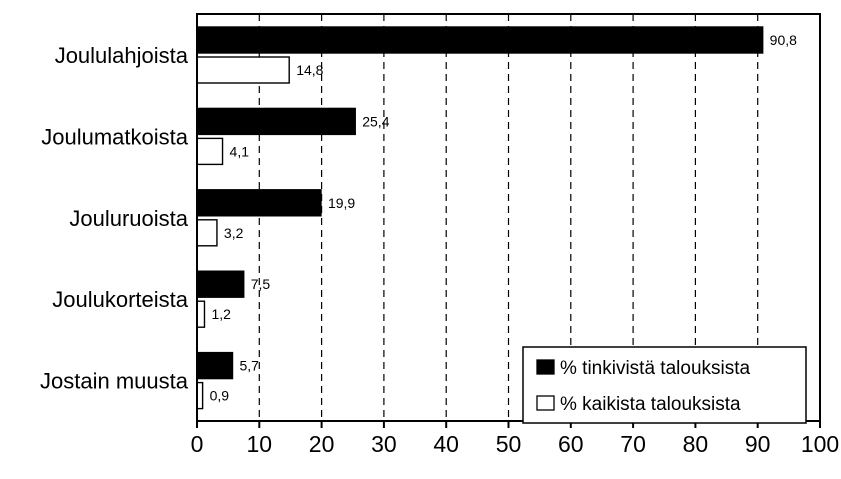 The image size is (841, 479). What do you see at coordinates (240, 151) in the screenshot?
I see `data-label: 4,1` at bounding box center [240, 151].